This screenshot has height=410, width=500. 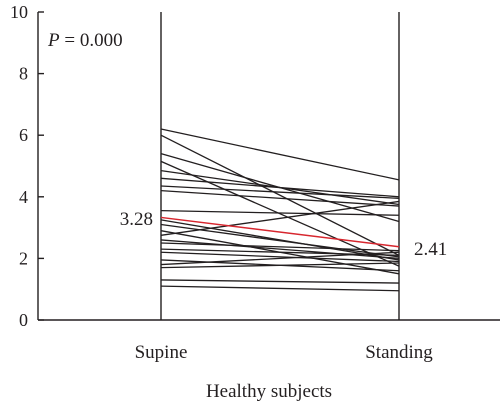 What do you see at coordinates (399, 352) in the screenshot?
I see `category-label-standing: Standing` at bounding box center [399, 352].